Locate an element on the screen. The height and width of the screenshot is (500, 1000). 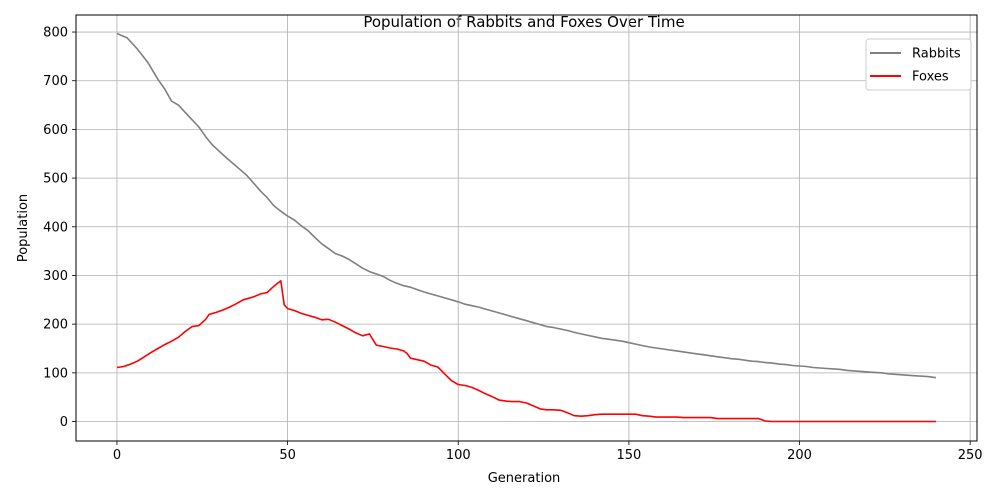
y-tick-label: 500 is located at coordinates (55, 179).